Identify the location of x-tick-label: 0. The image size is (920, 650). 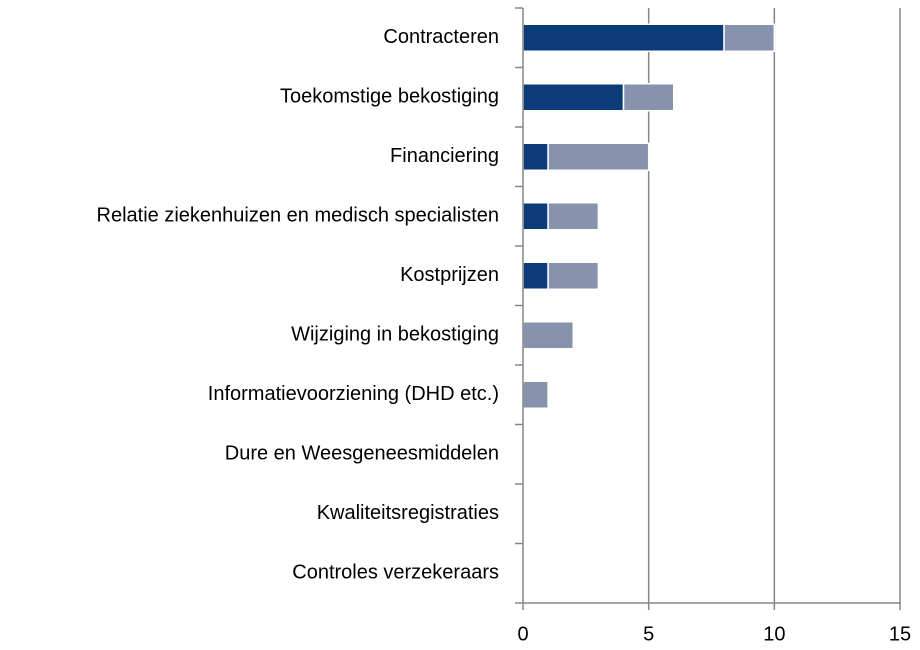
(522, 634).